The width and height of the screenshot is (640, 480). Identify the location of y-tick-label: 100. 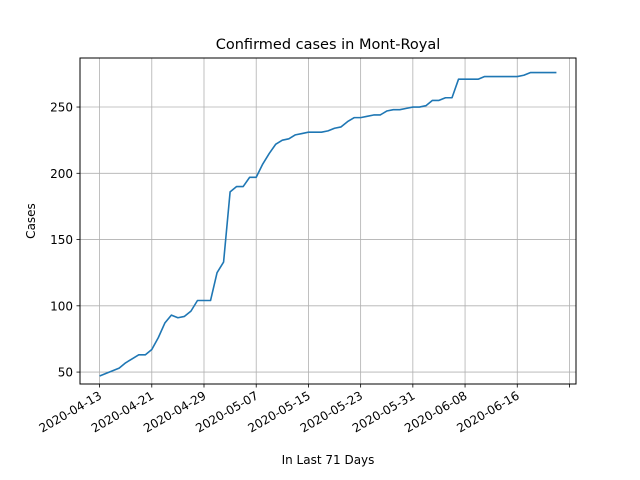
(61, 306).